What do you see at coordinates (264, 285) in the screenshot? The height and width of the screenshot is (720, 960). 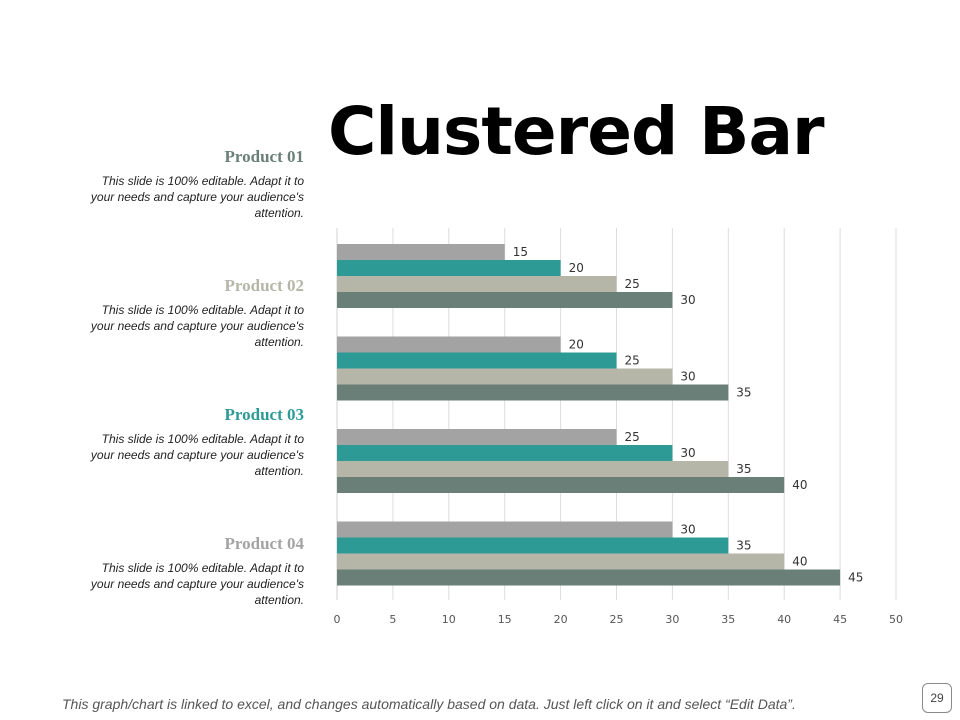 I see `product-02-name: Product 02` at bounding box center [264, 285].